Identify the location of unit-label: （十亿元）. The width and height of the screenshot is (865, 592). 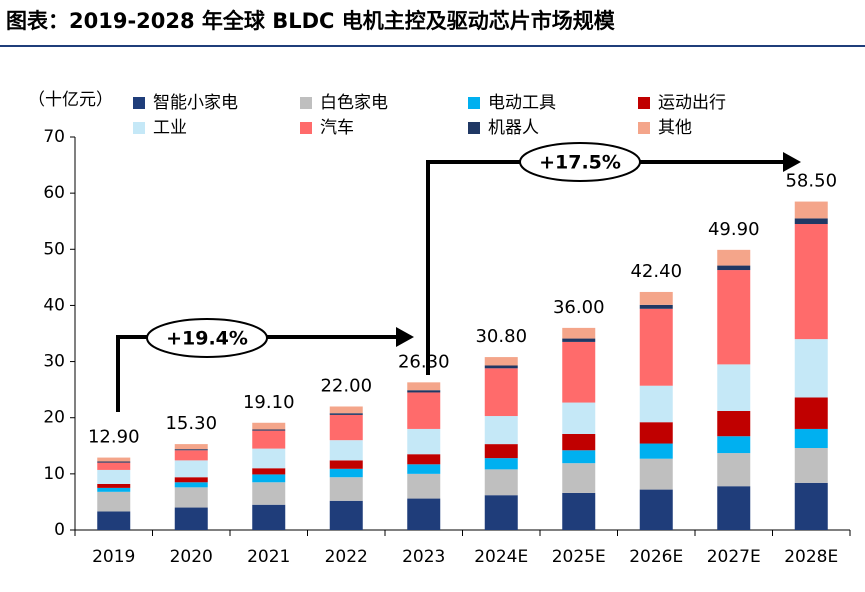
(70, 100).